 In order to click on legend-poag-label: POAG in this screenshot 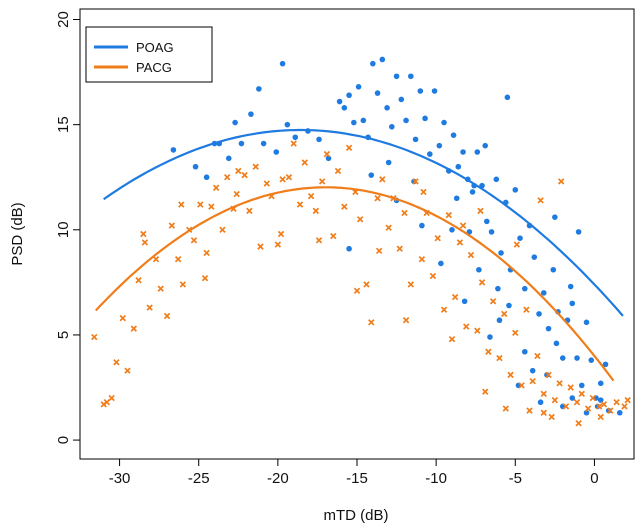, I will do `click(155, 47)`.